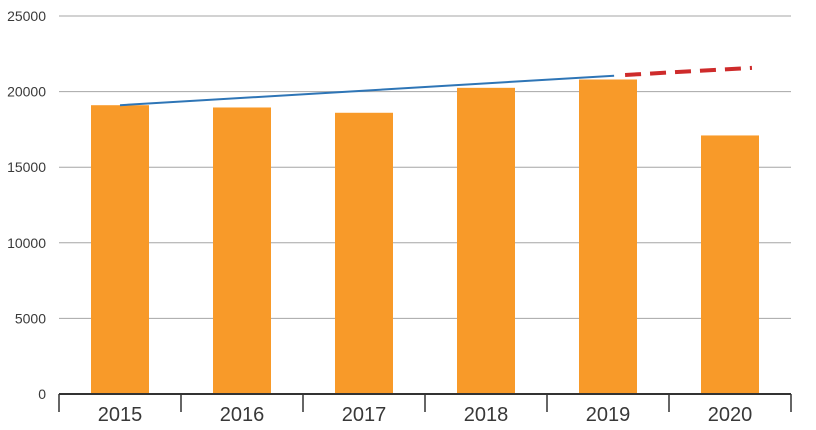 The image size is (816, 430). Describe the element at coordinates (486, 415) in the screenshot. I see `x-axis-label-2018: 2018` at that location.